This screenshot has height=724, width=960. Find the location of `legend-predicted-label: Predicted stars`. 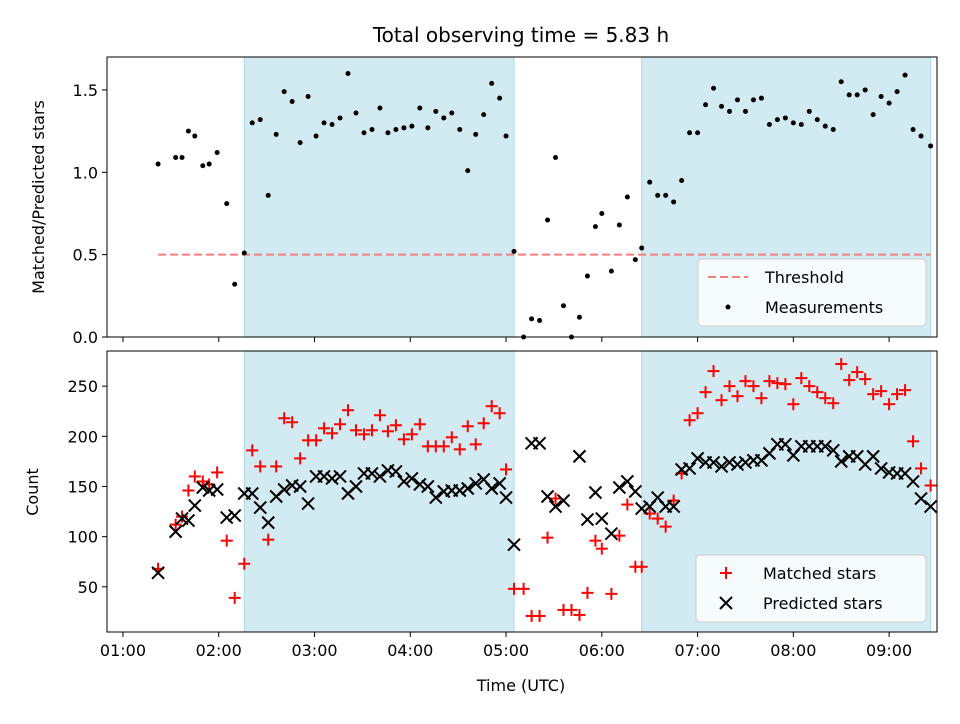

legend-predicted-label: Predicted stars is located at coordinates (823, 603).